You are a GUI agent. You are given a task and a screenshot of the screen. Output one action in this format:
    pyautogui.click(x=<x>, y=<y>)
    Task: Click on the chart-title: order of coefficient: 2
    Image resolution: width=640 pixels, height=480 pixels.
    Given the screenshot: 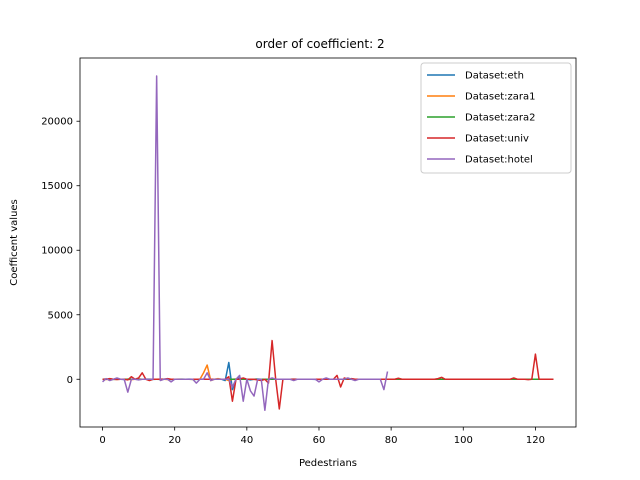 What is the action you would take?
    pyautogui.click(x=319, y=44)
    